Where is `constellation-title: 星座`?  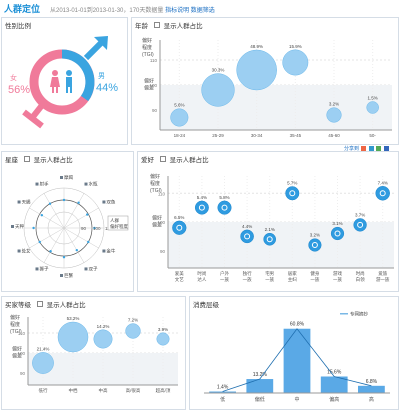
constellation-title: 星座 is located at coordinates (11, 160).